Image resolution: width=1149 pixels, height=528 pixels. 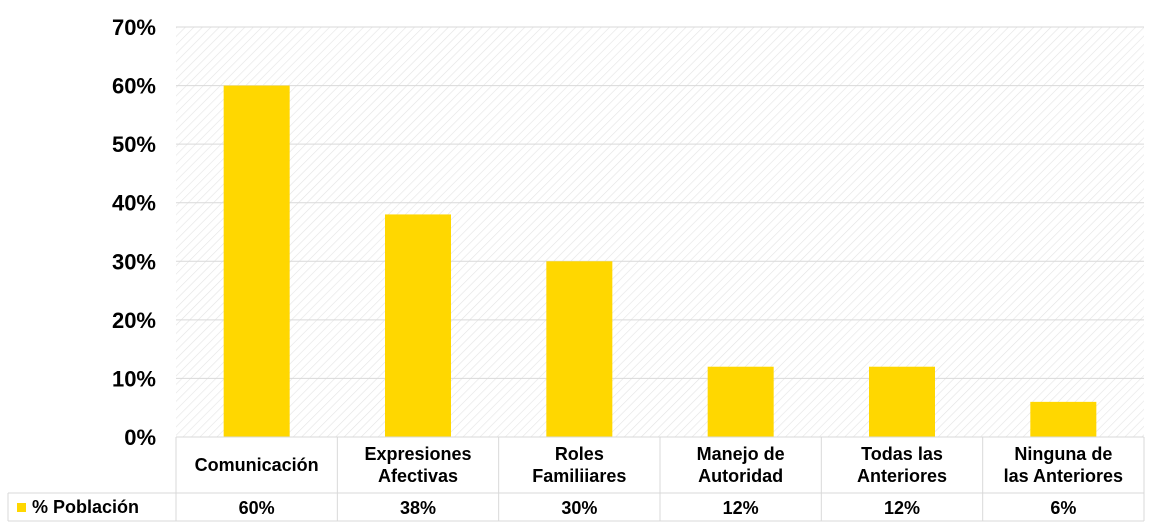 I want to click on y-tick-label: 20%, so click(x=134, y=320).